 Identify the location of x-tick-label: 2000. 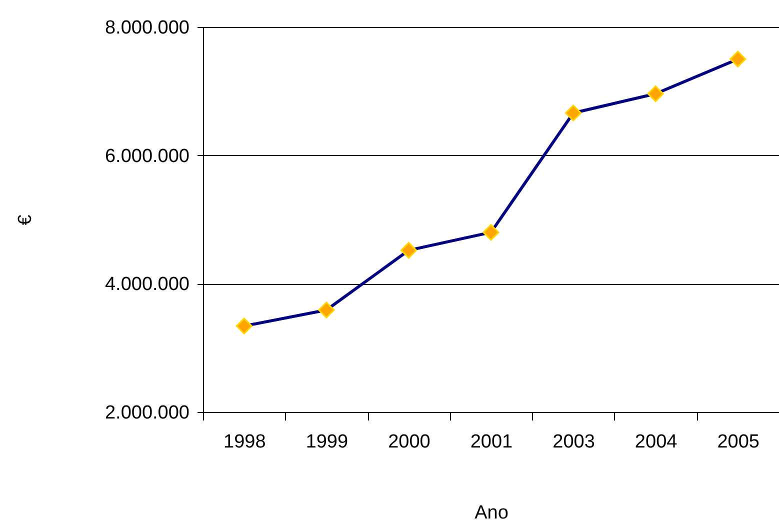
(409, 442).